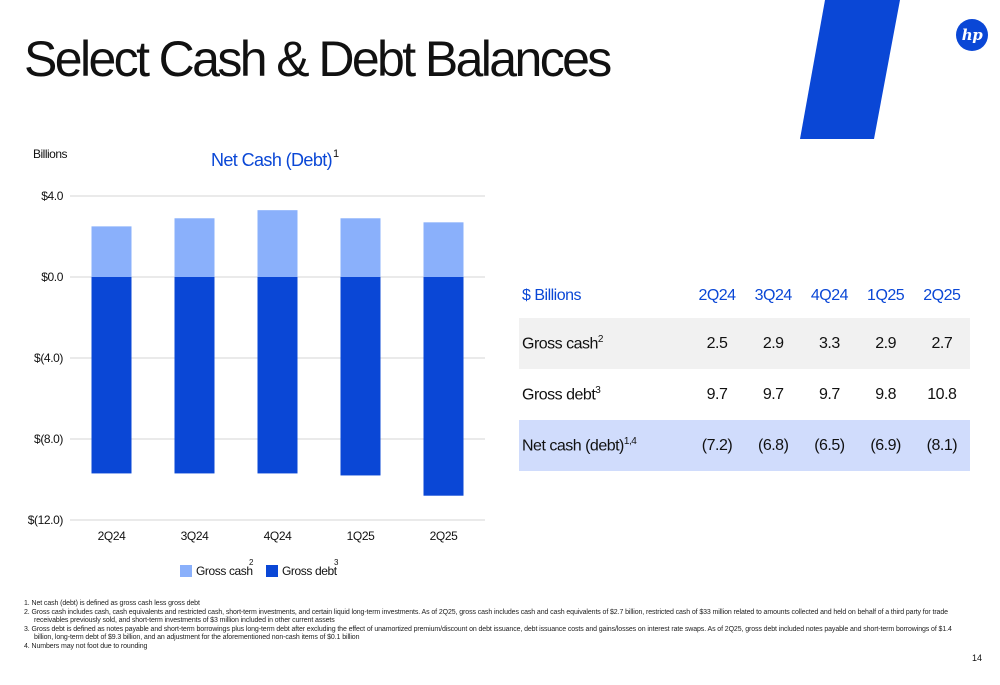 Image resolution: width=1000 pixels, height=685 pixels. I want to click on page-number: 14, so click(977, 658).